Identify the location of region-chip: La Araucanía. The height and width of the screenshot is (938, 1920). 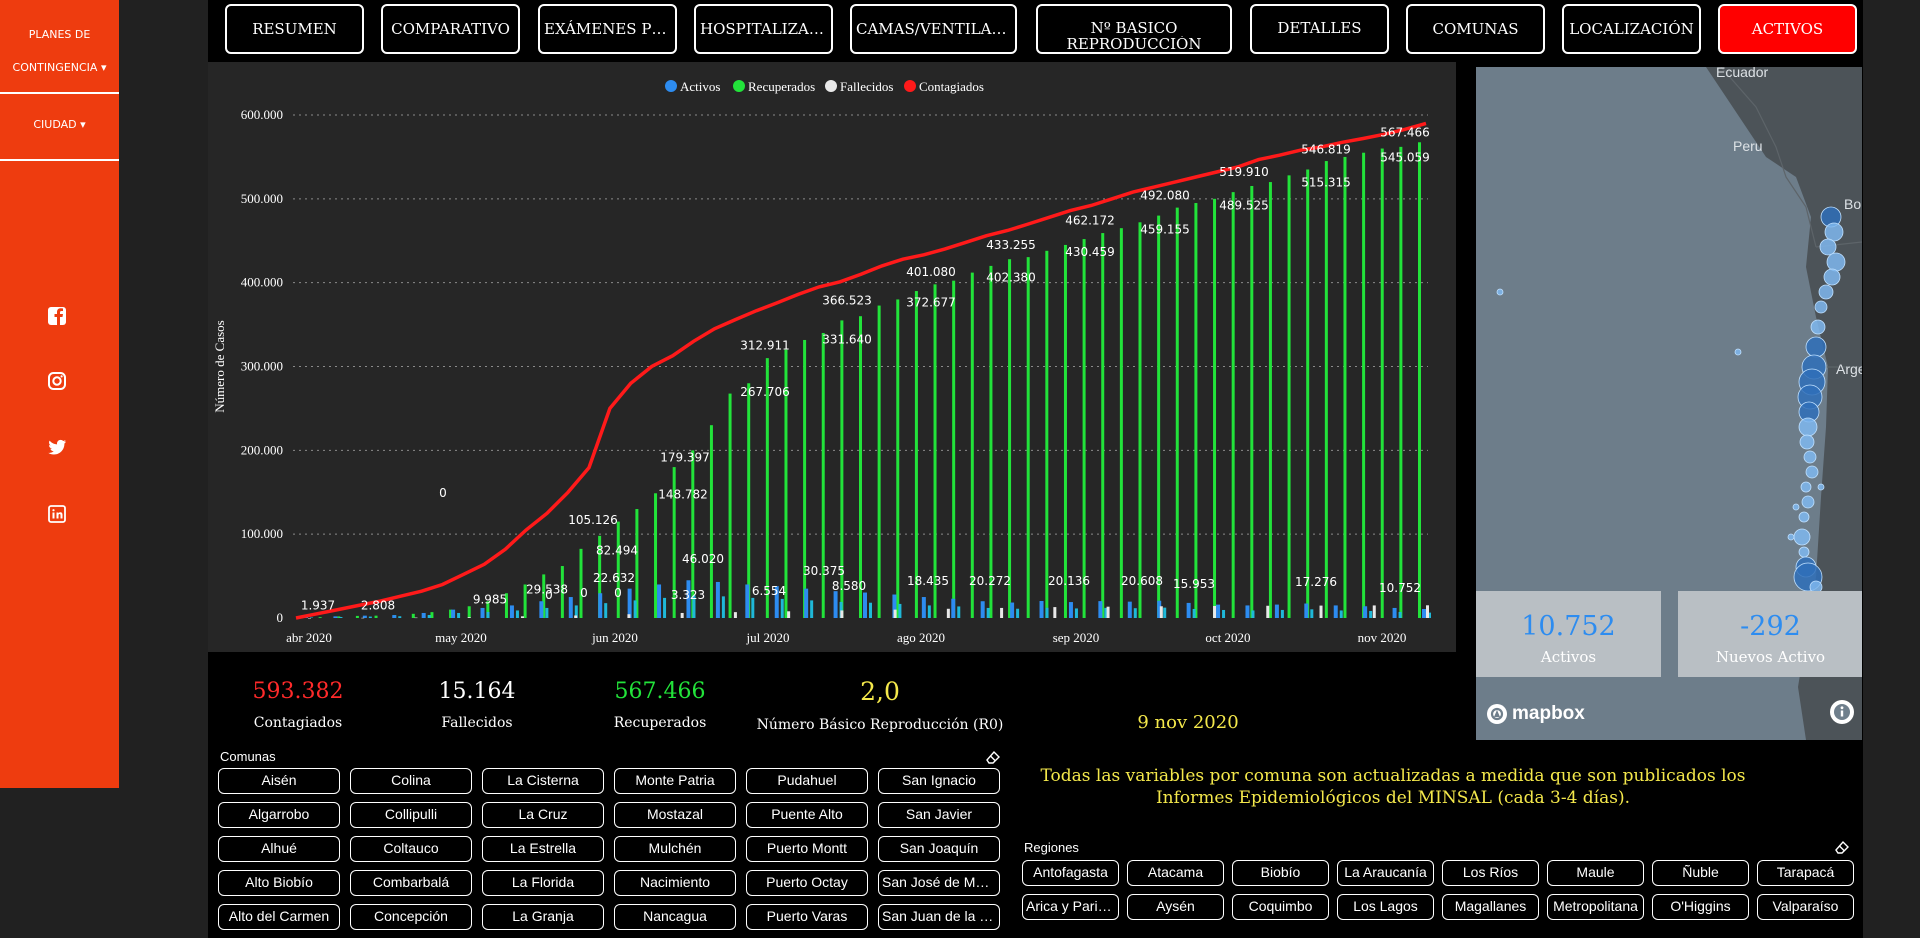
(1385, 873).